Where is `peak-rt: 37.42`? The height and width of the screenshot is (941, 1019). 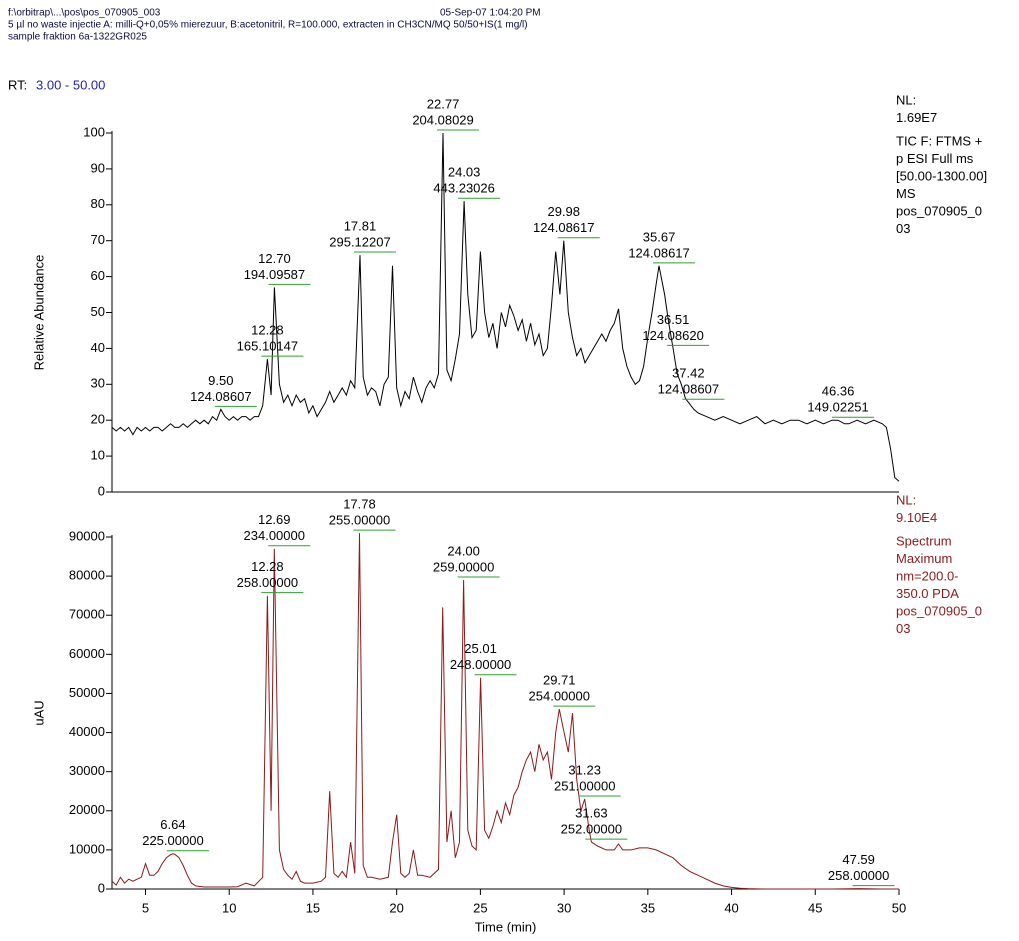 peak-rt: 37.42 is located at coordinates (688, 373).